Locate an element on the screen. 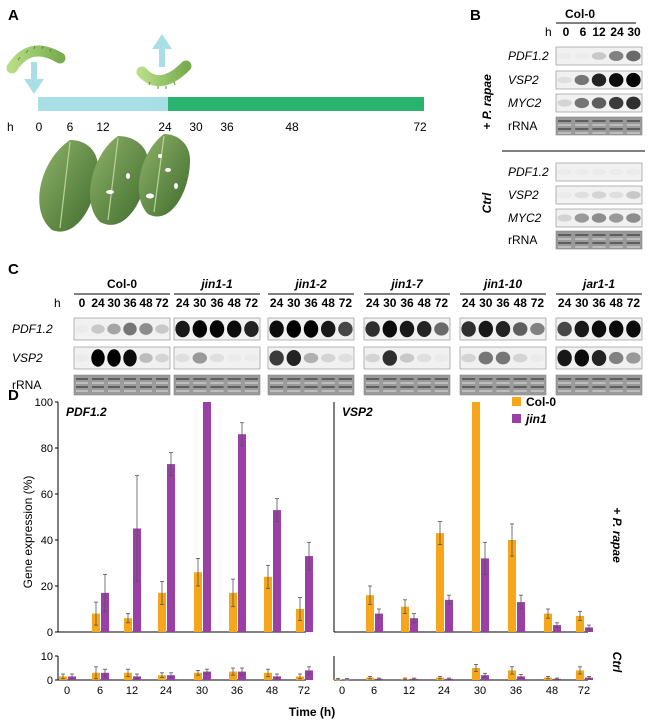  timeline-h-label: h is located at coordinates (10, 127).